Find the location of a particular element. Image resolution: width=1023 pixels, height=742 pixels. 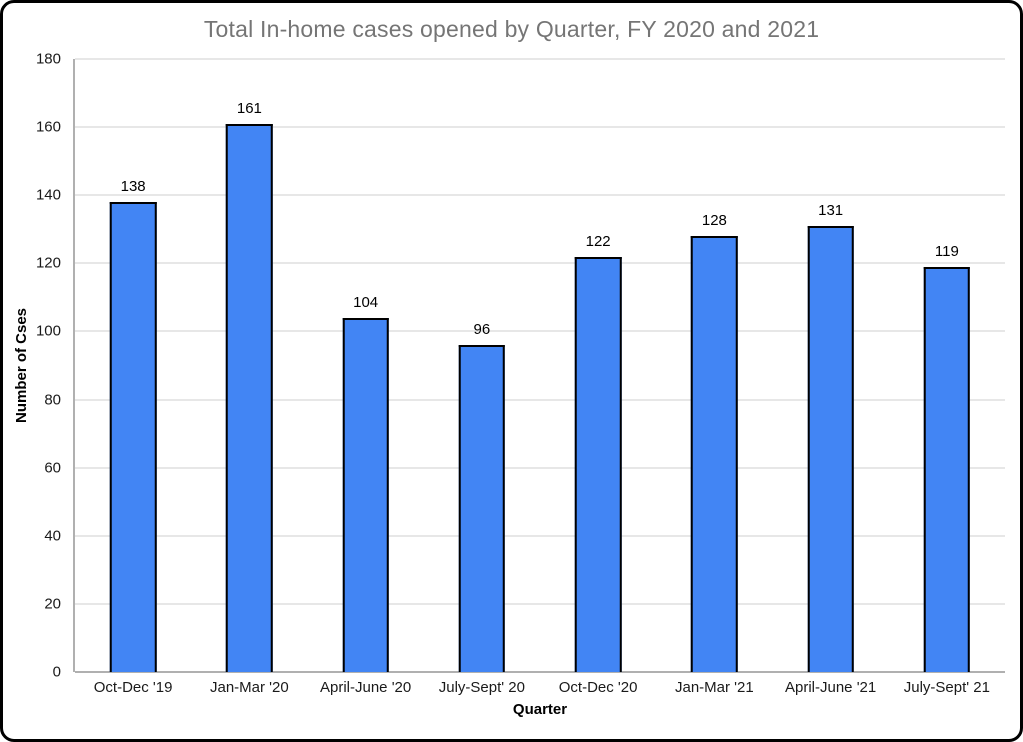

y-tick-label: 140 is located at coordinates (48, 195).